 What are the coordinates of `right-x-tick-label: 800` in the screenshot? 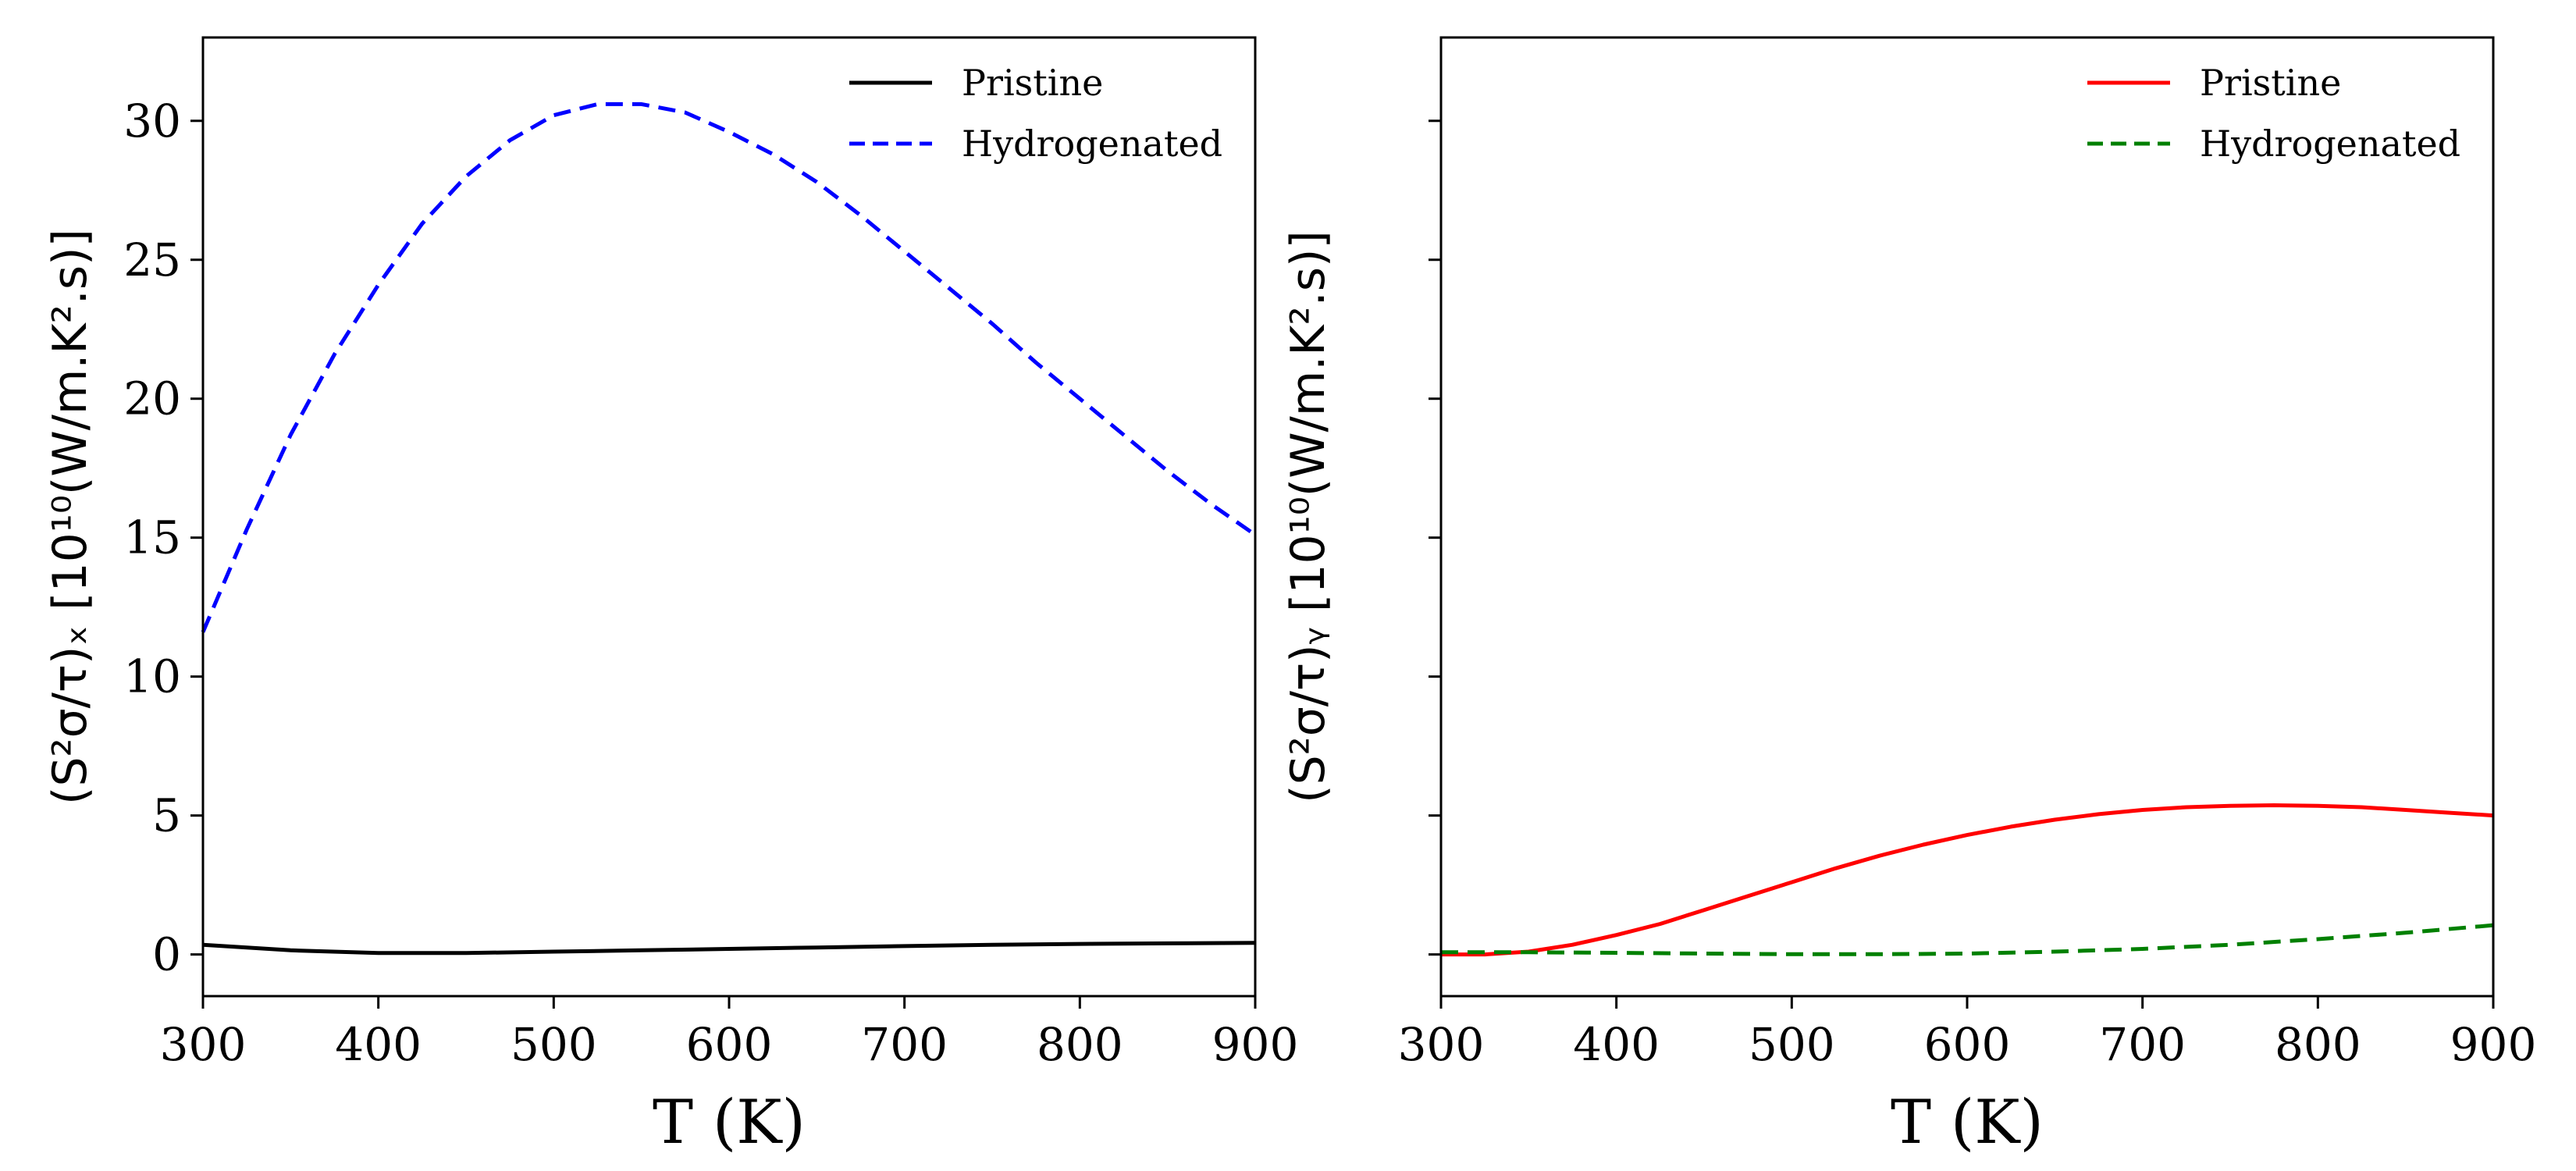 It's located at (2318, 1044).